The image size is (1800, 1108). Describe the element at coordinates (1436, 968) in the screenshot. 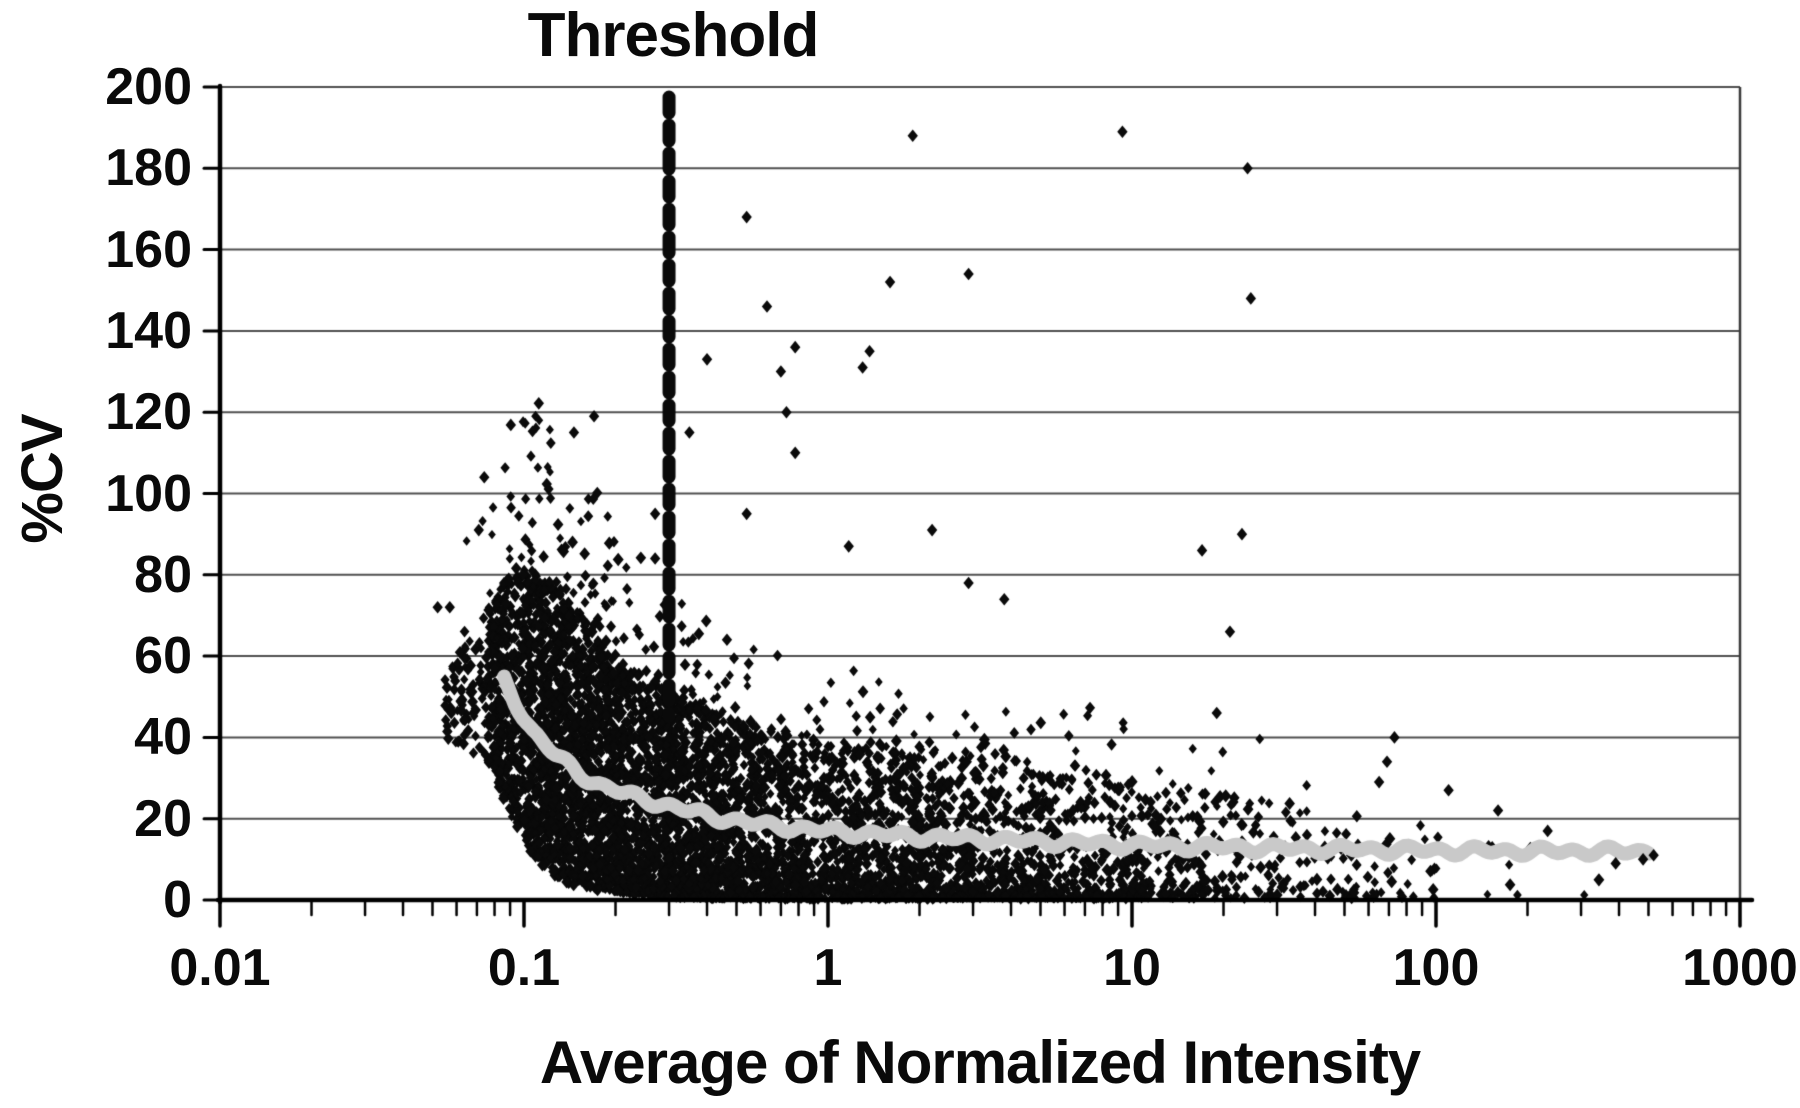

I see `x-tick-label: 100` at that location.